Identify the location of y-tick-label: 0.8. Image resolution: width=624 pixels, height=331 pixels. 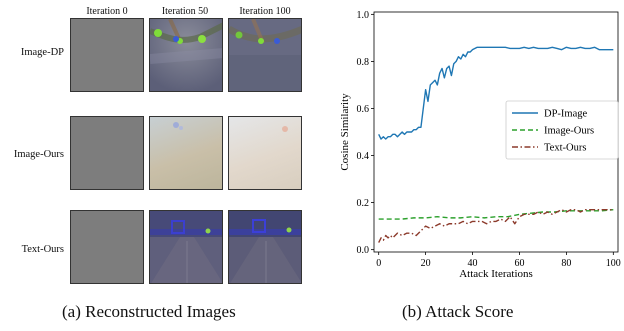
(363, 62).